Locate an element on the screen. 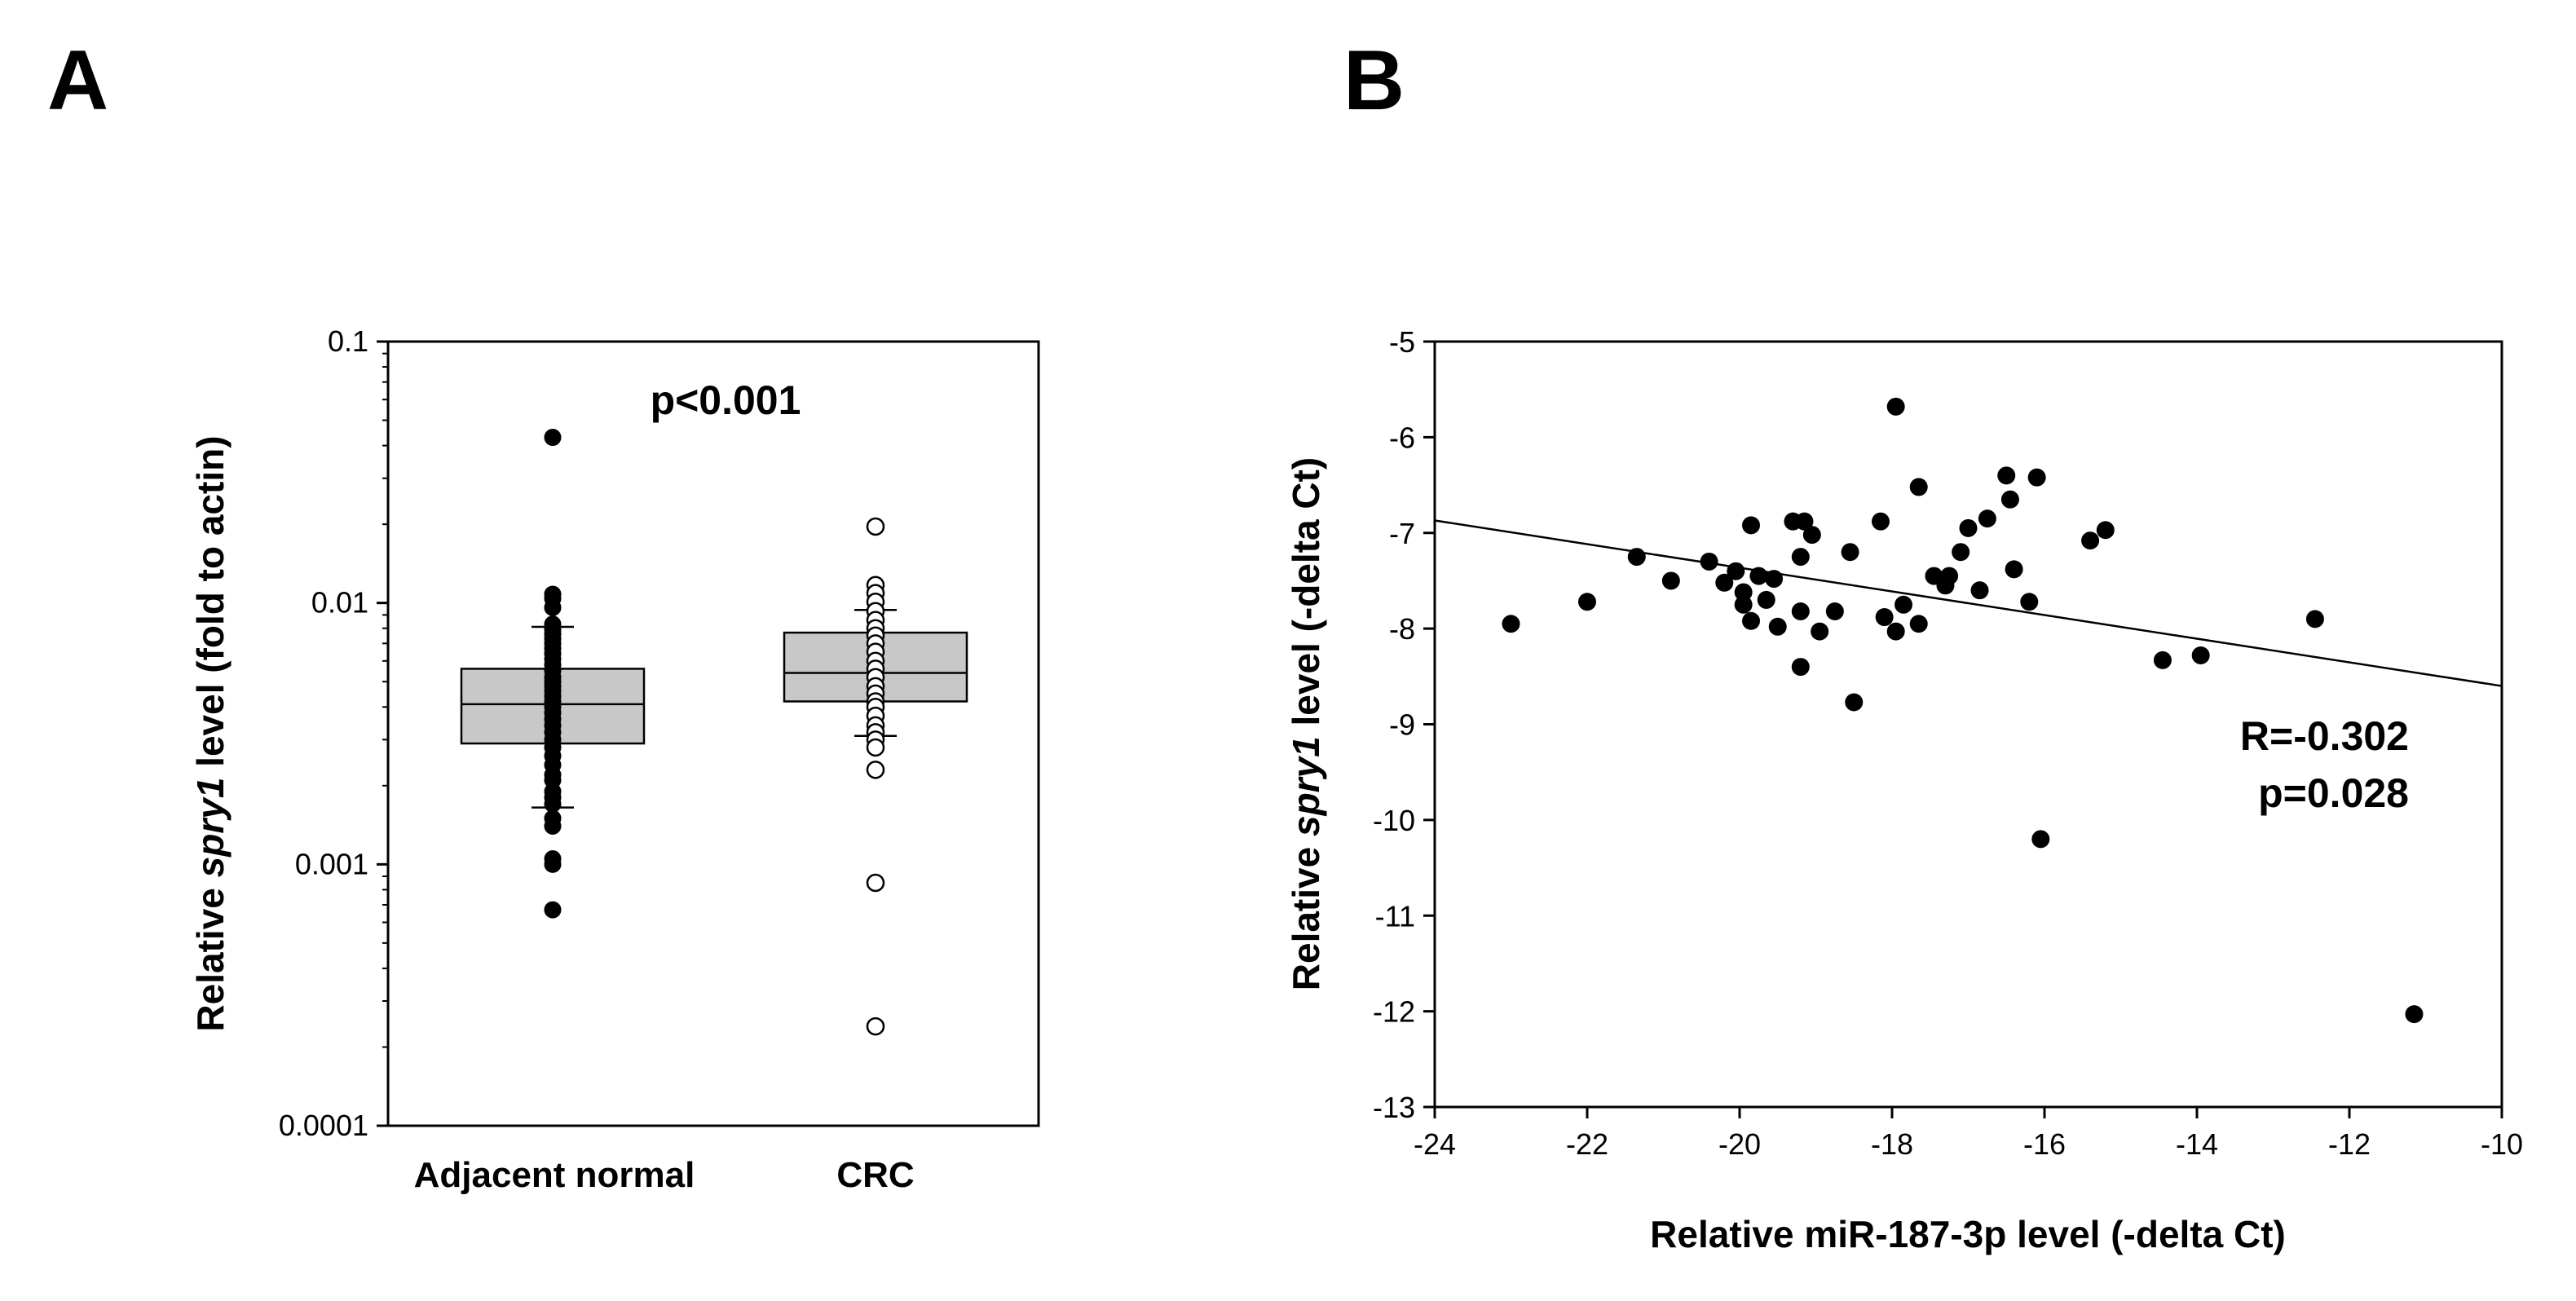 Image resolution: width=2576 pixels, height=1301 pixels. y-title-suffix-a: level (fold to actin) is located at coordinates (210, 606).